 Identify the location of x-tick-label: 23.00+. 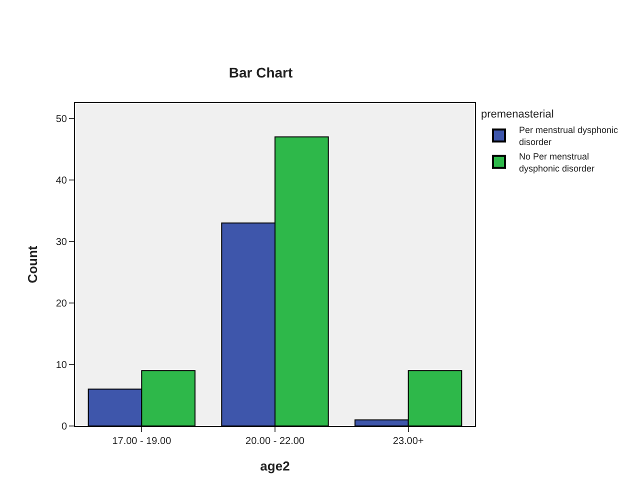
(408, 441).